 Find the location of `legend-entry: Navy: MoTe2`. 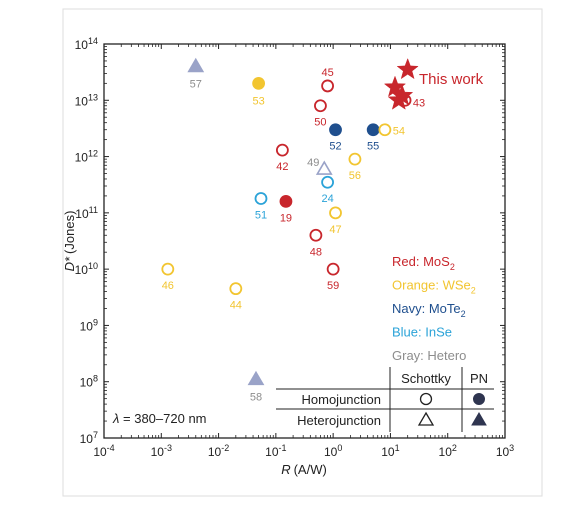

legend-entry: Navy: MoTe2 is located at coordinates (429, 310).